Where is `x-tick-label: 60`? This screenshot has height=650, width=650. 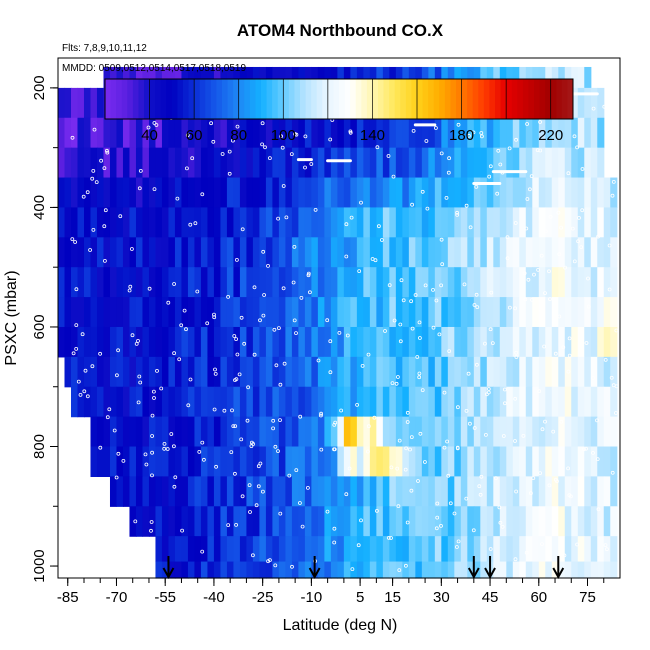 x-tick-label: 60 is located at coordinates (538, 597).